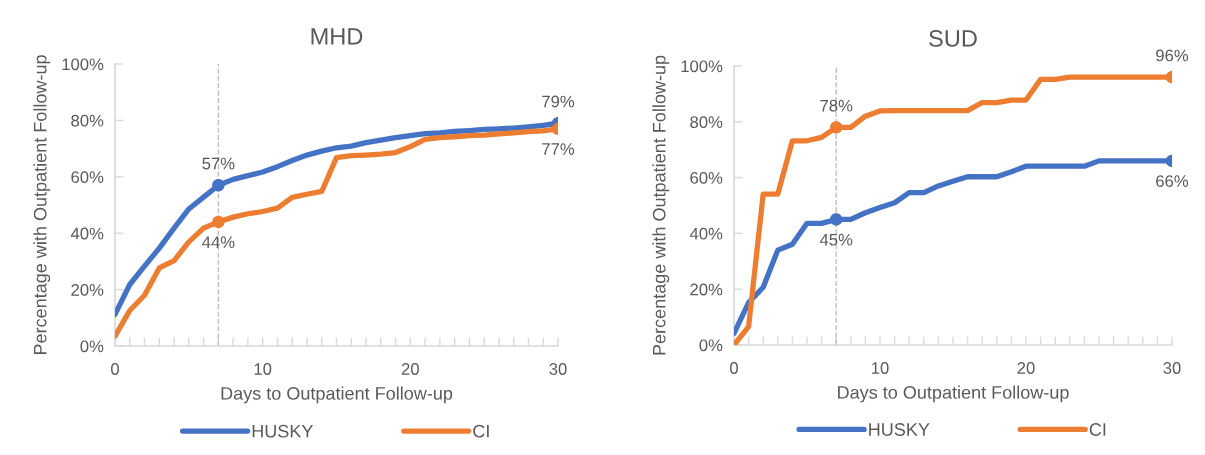  Describe the element at coordinates (836, 105) in the screenshot. I see `data-label: 78%` at that location.